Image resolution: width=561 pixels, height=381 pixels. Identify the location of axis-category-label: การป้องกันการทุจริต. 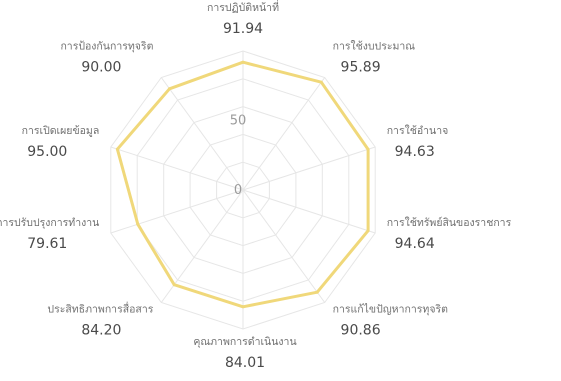
(106, 47).